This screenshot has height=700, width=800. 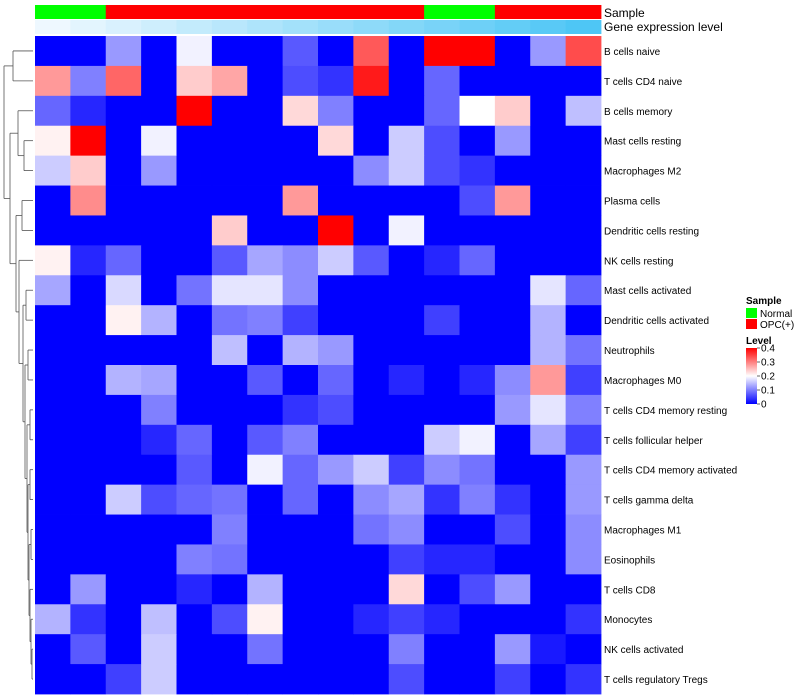 I want to click on legend-swatch-opc, so click(x=751, y=324).